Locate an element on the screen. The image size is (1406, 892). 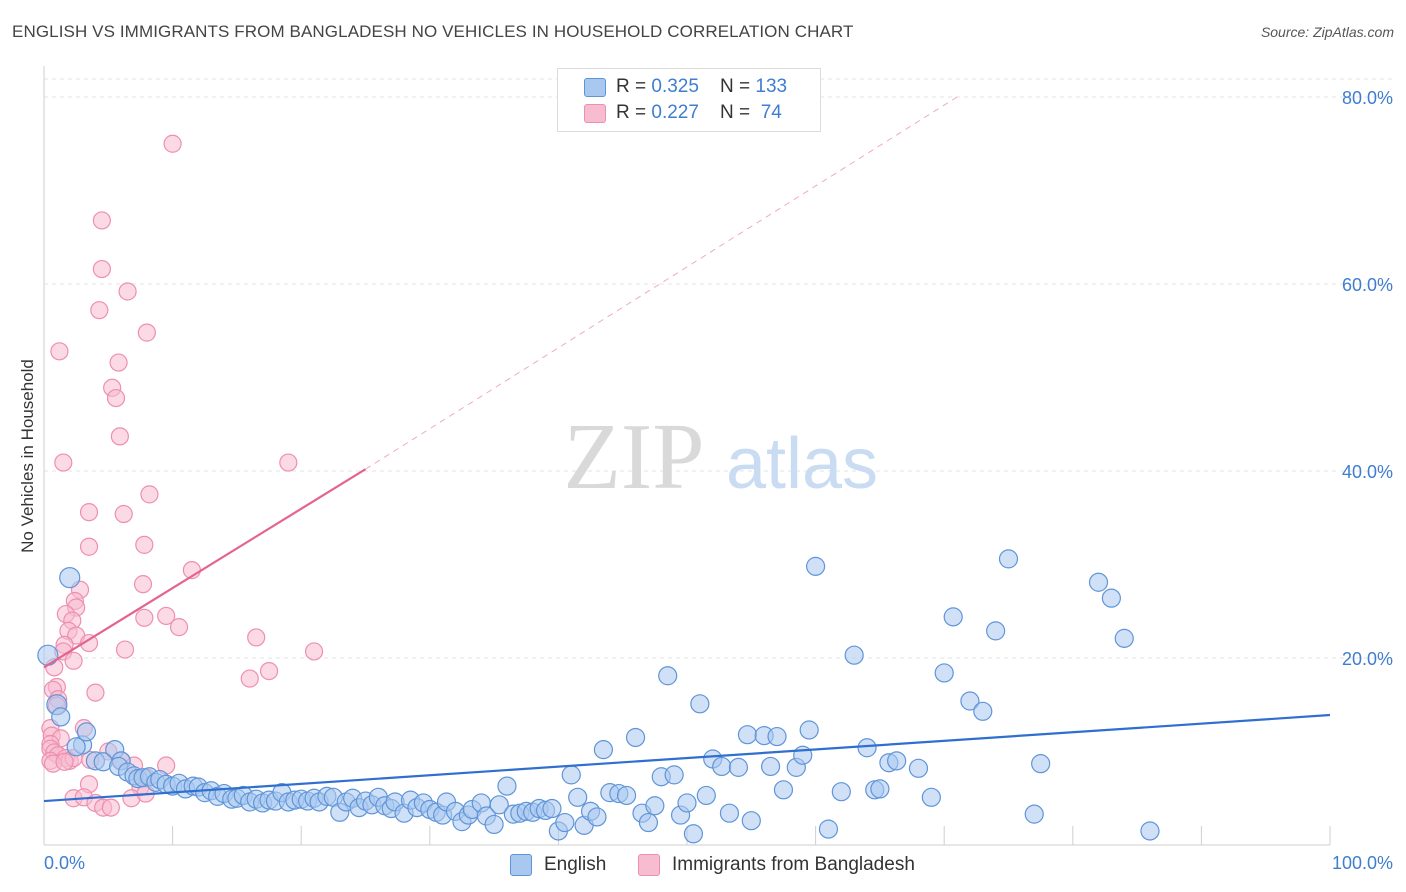
english-legend-swatch is located at coordinates (521, 865).